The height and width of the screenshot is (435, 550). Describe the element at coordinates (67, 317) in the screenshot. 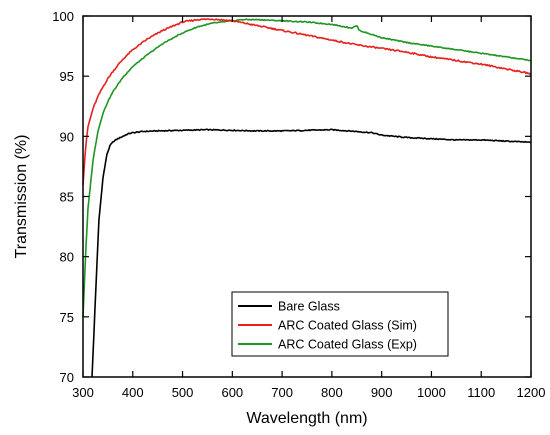

I see `y-tick-label-1: 75` at that location.